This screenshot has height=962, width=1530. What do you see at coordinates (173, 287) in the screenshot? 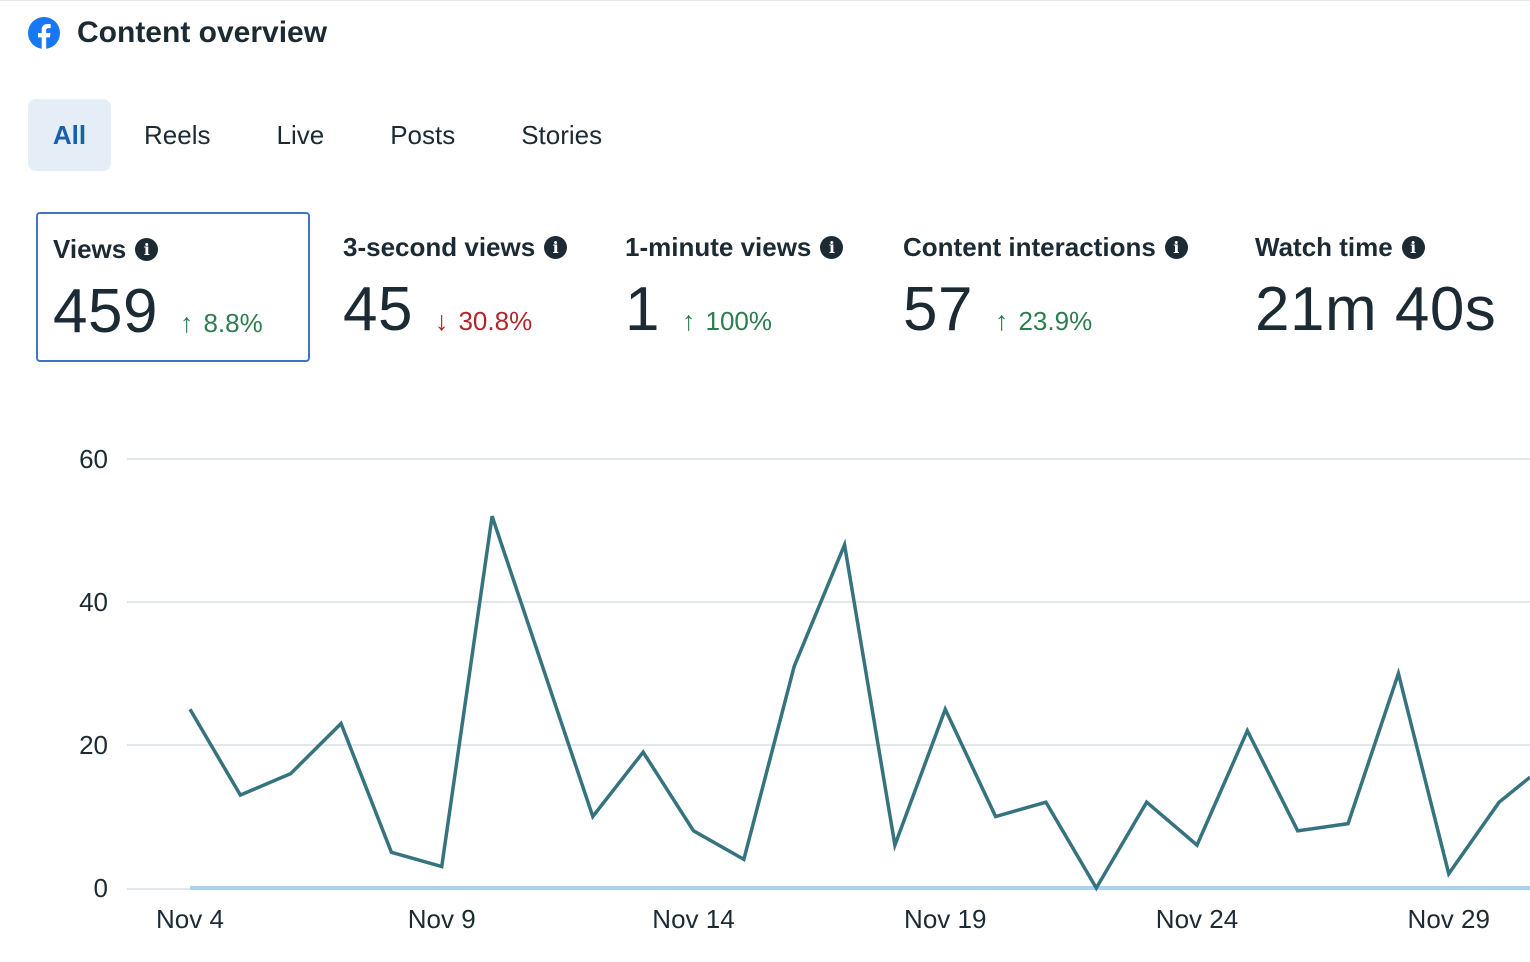
I see `metric-card-views: Views i 459 ↑ 8.8%` at bounding box center [173, 287].